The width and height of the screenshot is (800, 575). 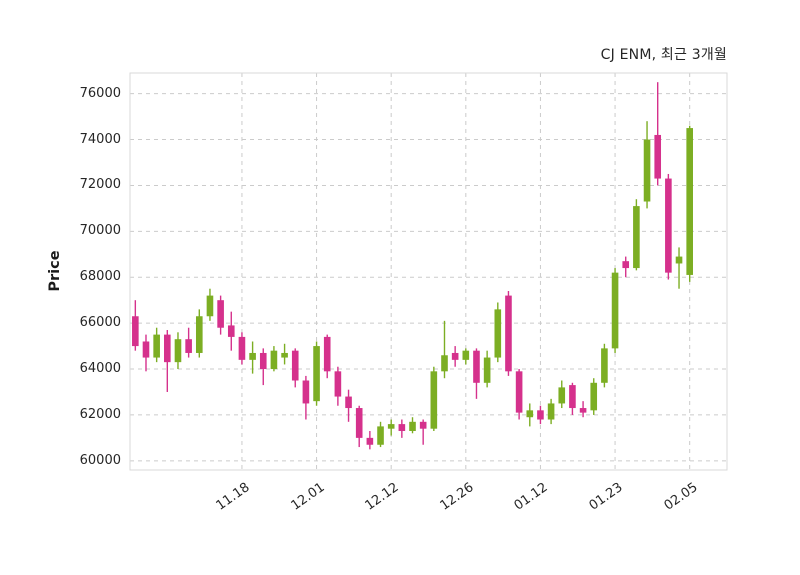 I want to click on y-tick-label: 74000, so click(x=100, y=139).